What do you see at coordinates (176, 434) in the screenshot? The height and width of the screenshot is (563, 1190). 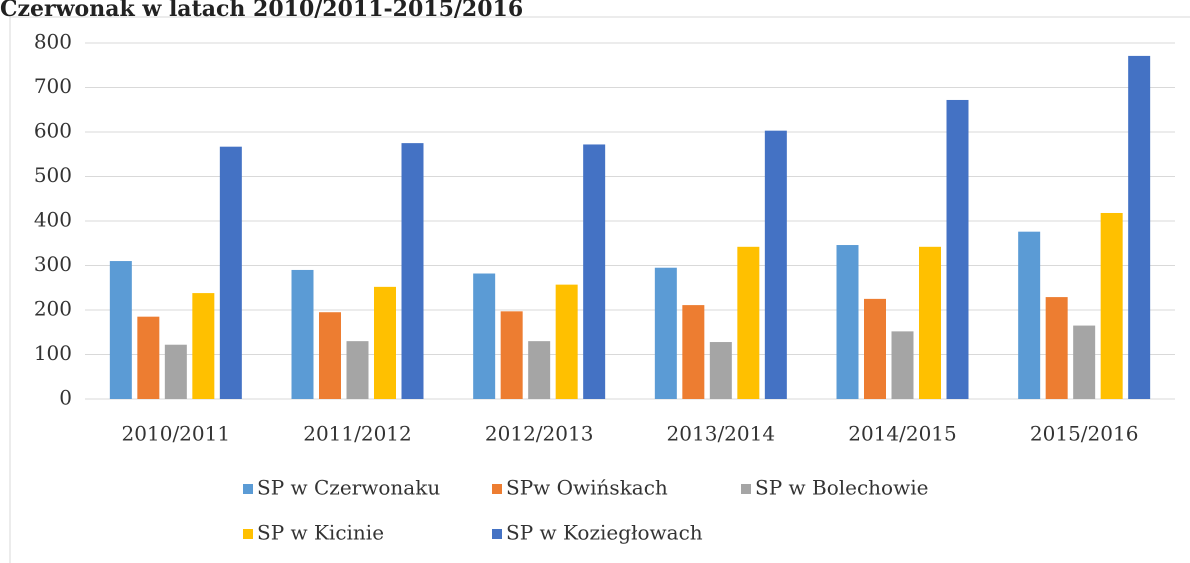 I see `x-tick-label: 2010/2011` at bounding box center [176, 434].